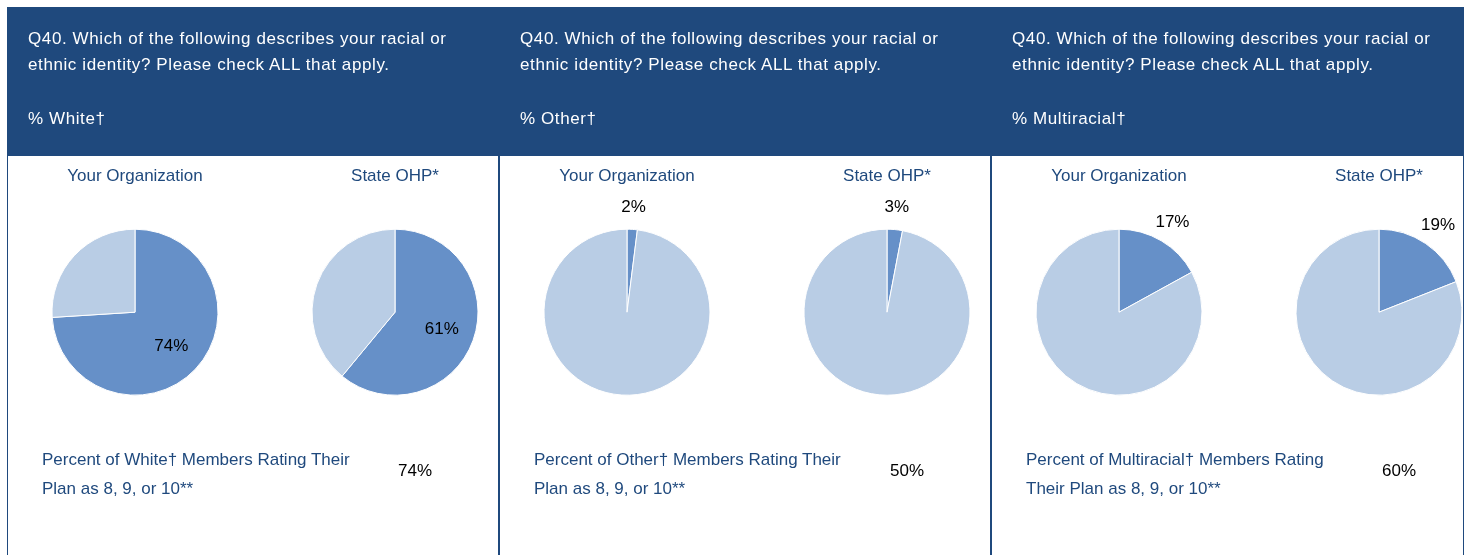  I want to click on data-label: 17%, so click(1172, 221).